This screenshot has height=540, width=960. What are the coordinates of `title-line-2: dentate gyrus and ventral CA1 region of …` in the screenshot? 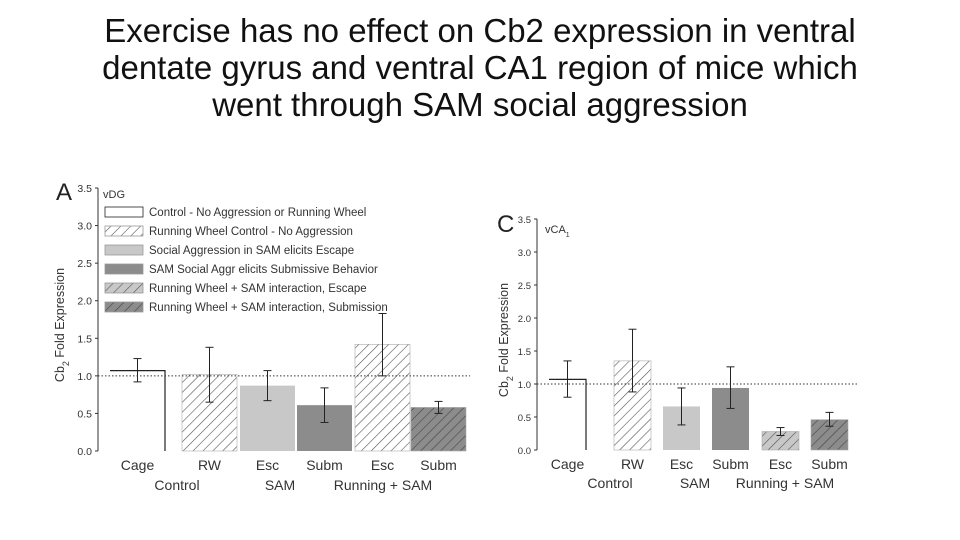 It's located at (480, 67).